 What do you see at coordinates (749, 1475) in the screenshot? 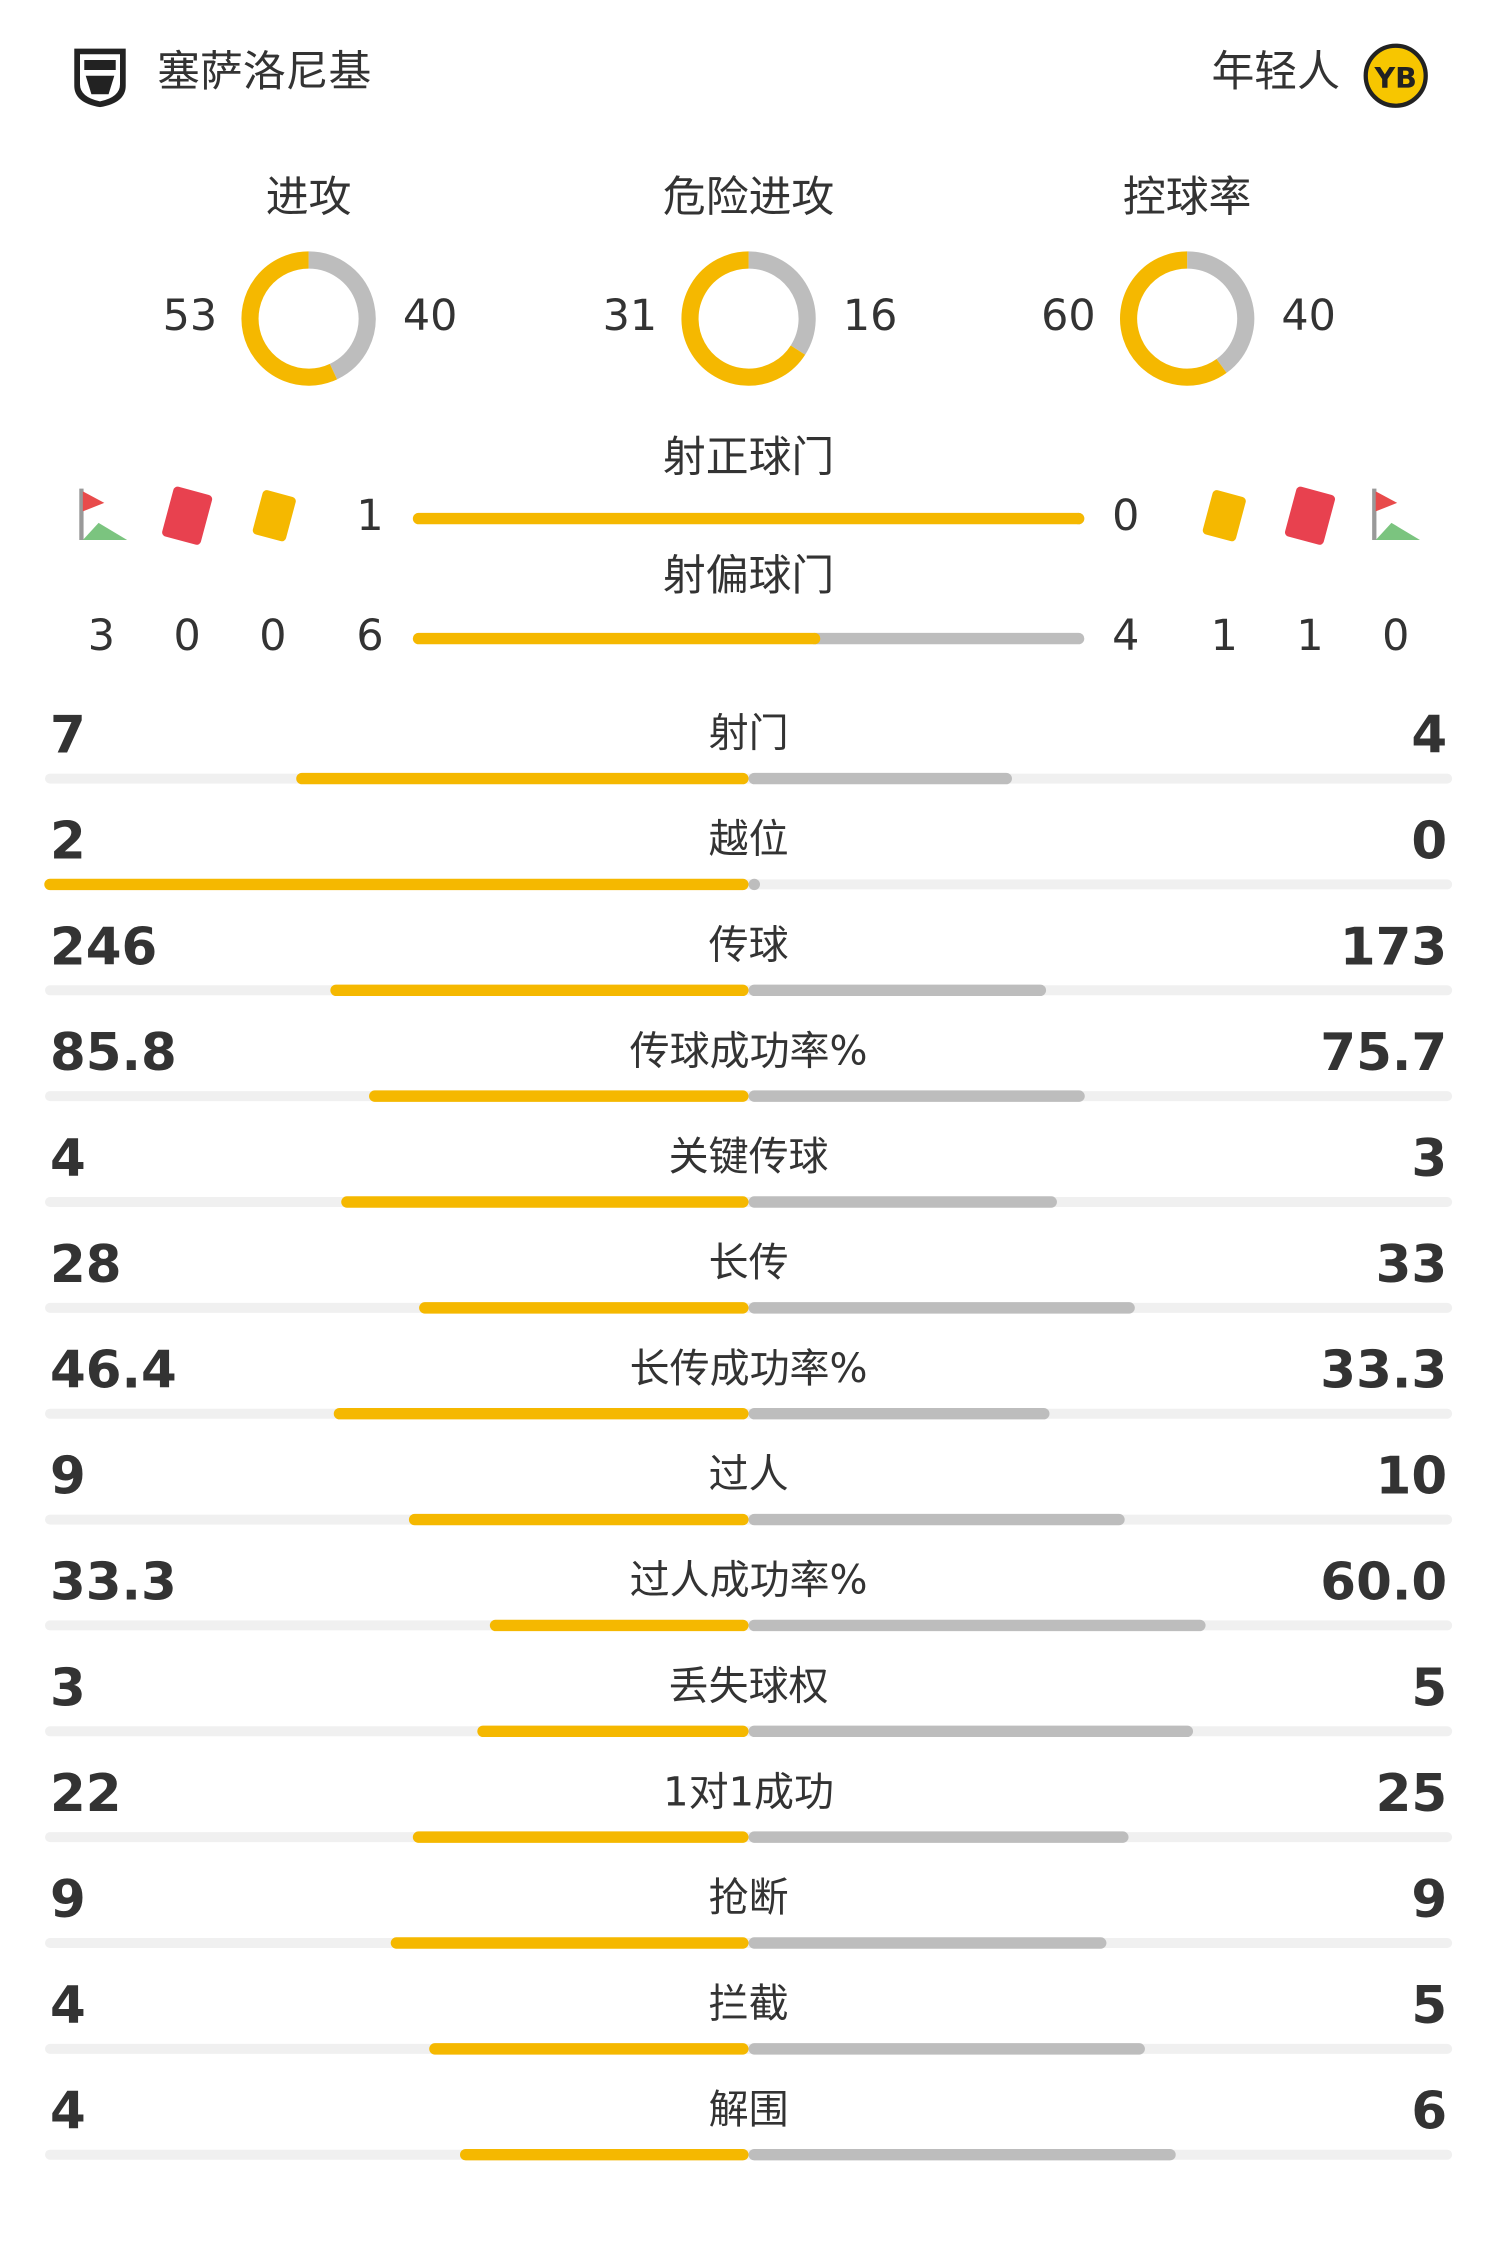
I see `stat-name: 过人` at bounding box center [749, 1475].